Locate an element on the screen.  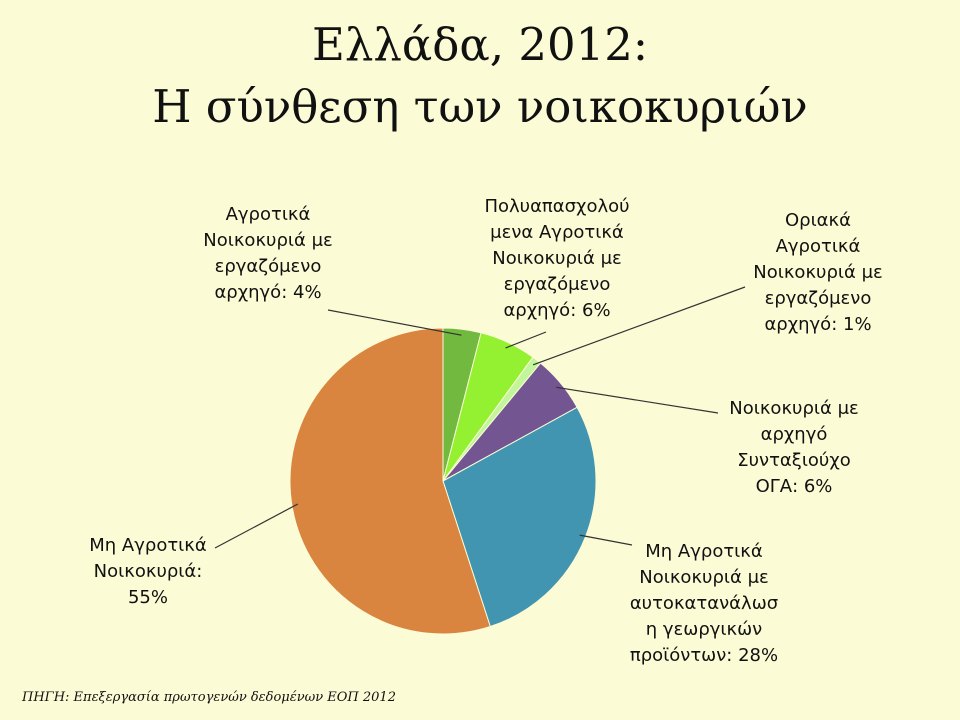
slice-label-1-line-2: Νοικοκυριά με is located at coordinates (268, 240).